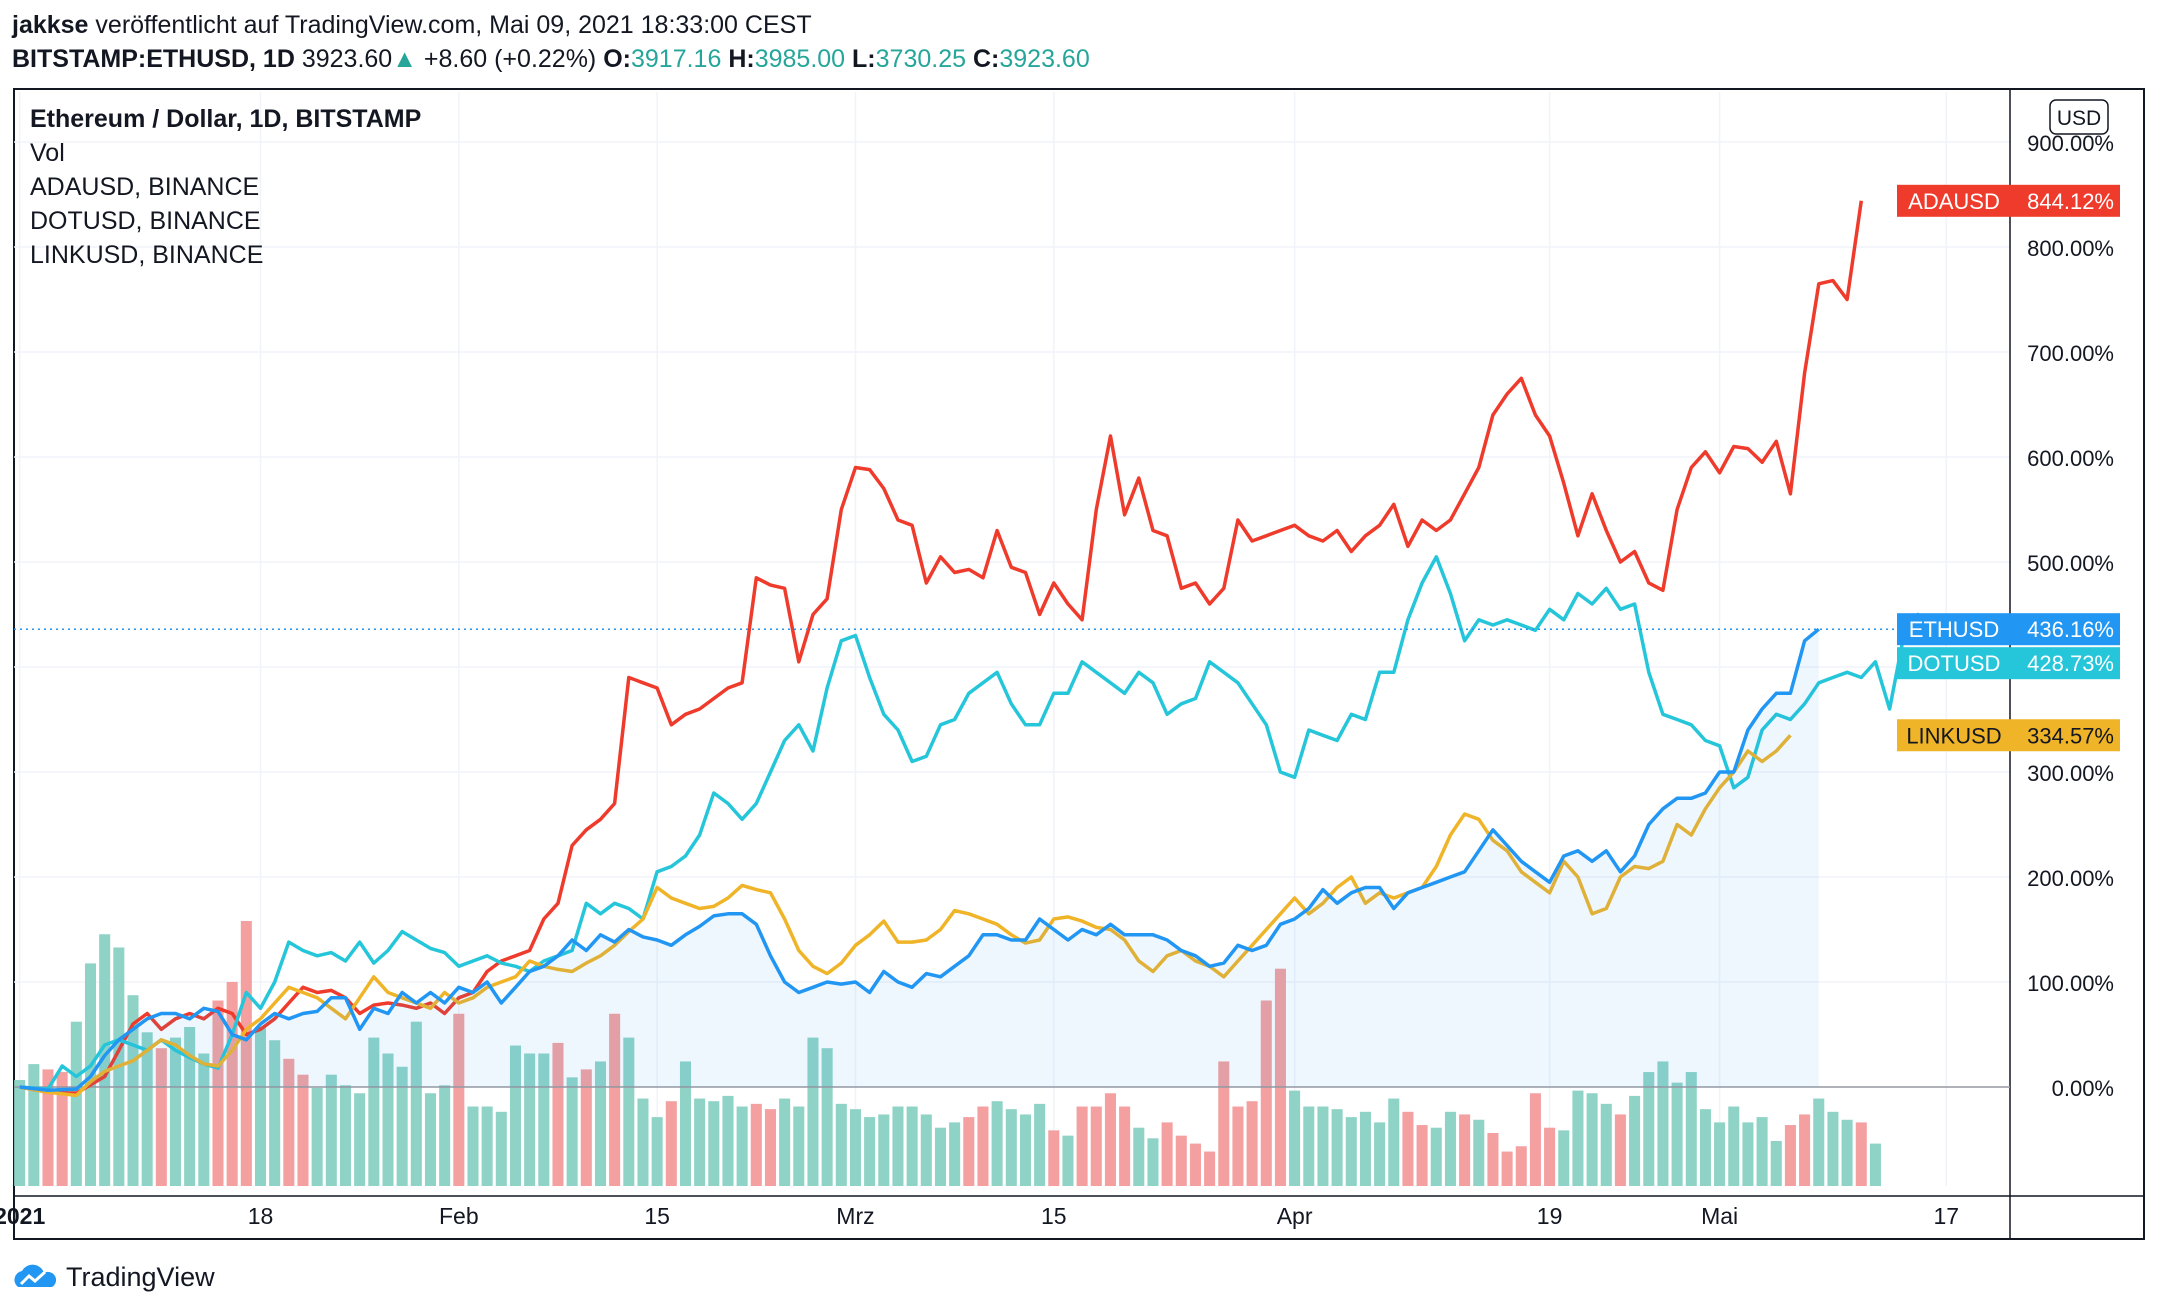 This screenshot has height=1316, width=2160. Describe the element at coordinates (50, 25) in the screenshot. I see `author-name: jakkse` at that location.